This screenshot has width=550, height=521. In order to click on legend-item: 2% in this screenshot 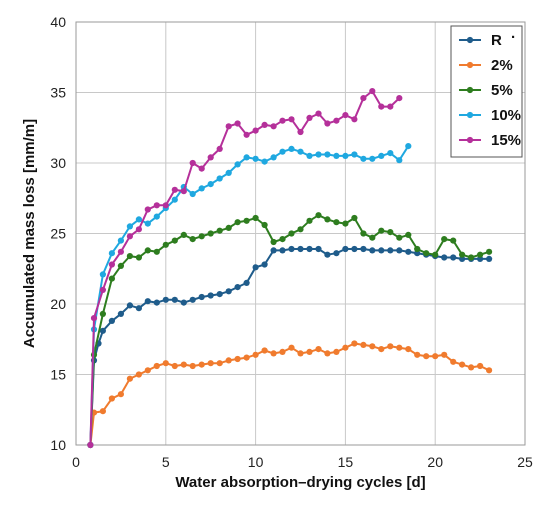, I will do `click(486, 65)`.